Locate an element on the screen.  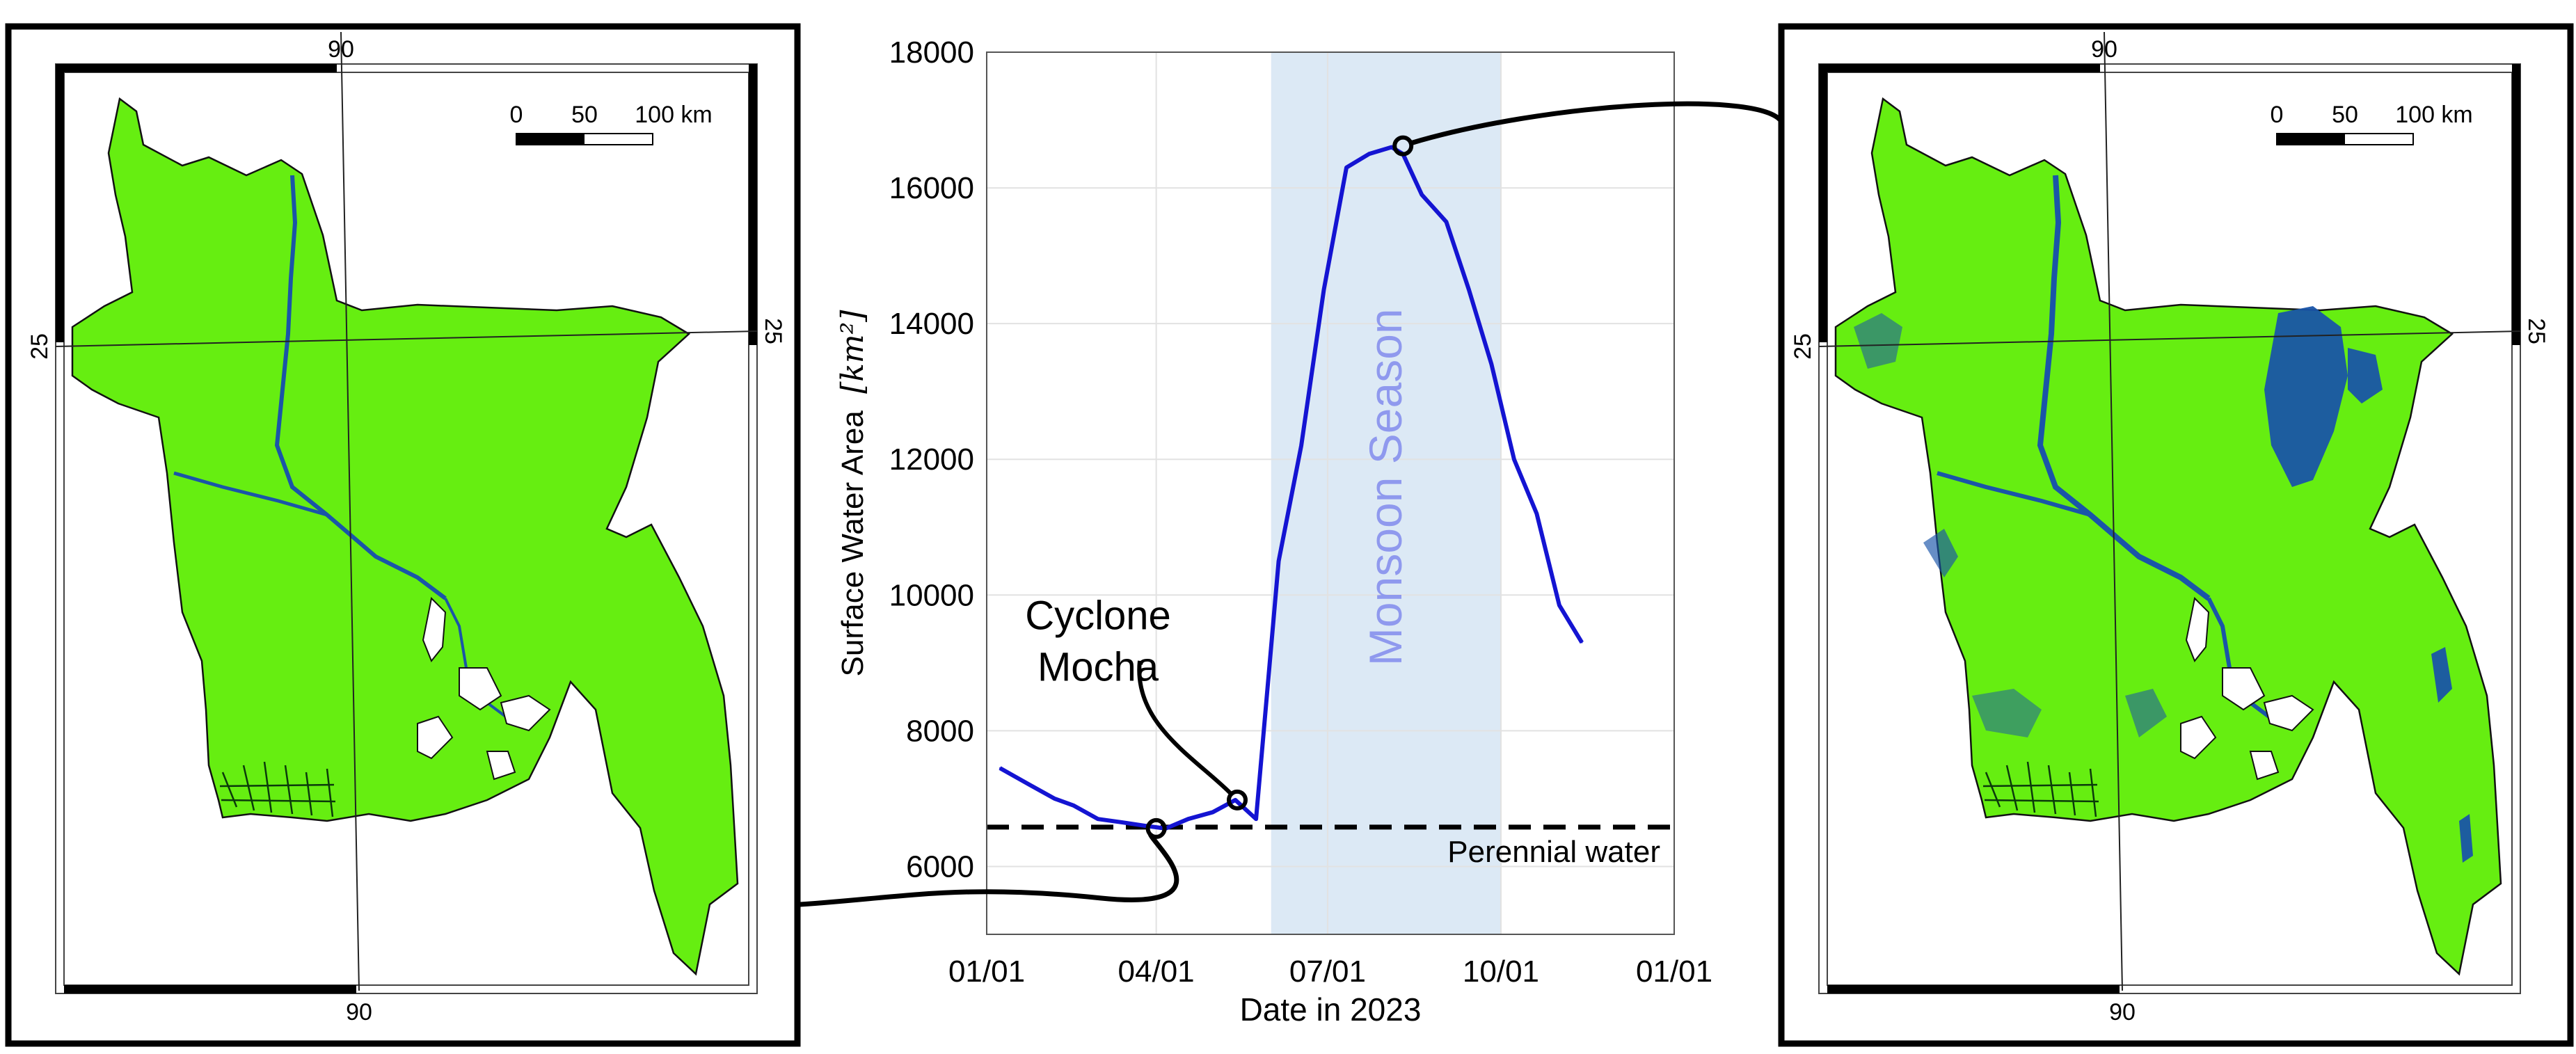
lat-label-left: 25 is located at coordinates (39, 347).